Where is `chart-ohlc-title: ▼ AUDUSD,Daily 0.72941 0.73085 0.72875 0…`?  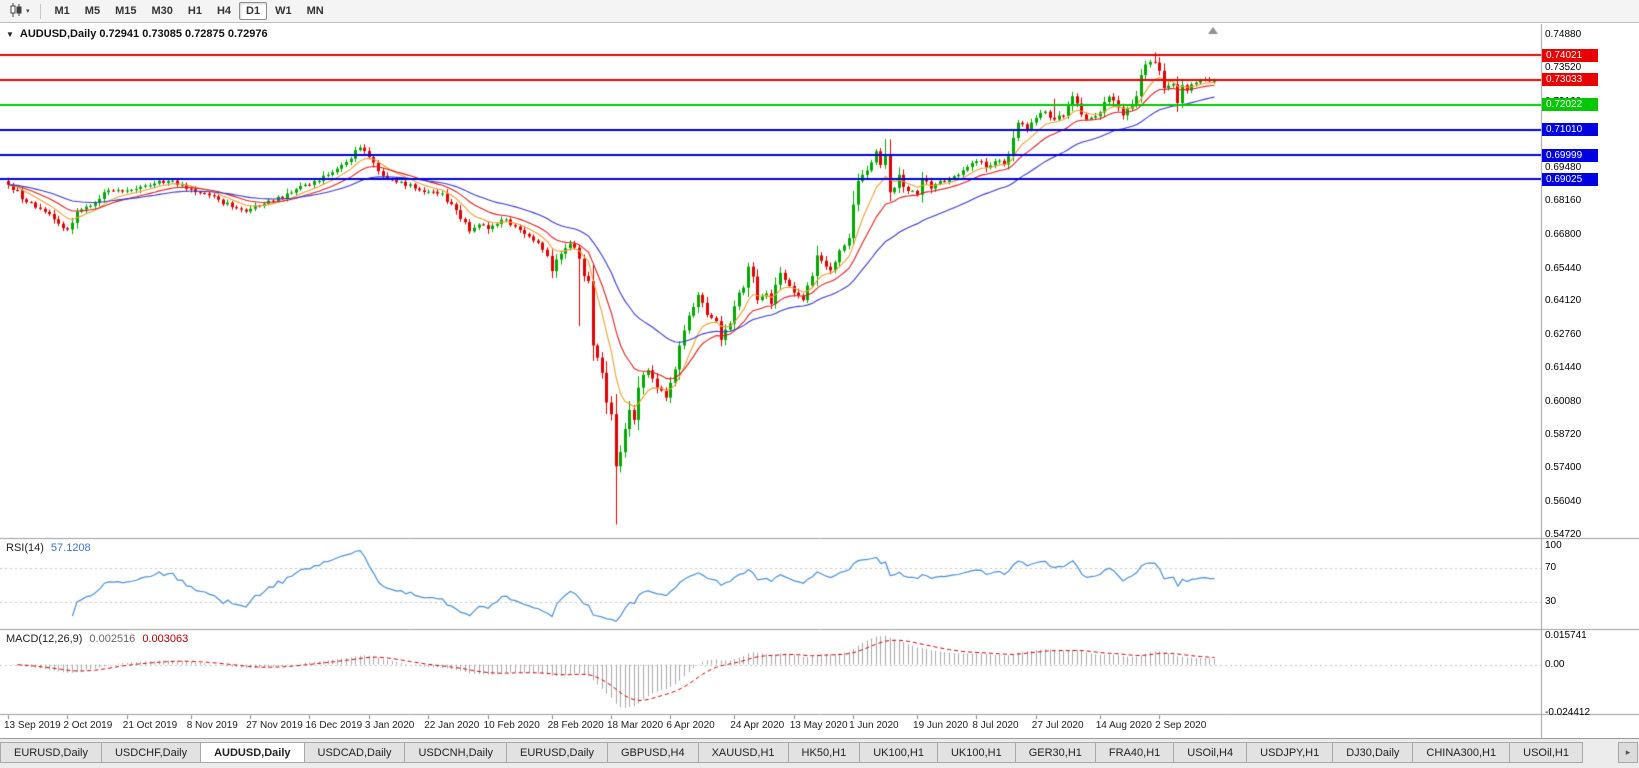
chart-ohlc-title: ▼ AUDUSD,Daily 0.72941 0.73085 0.72875 0… is located at coordinates (137, 34).